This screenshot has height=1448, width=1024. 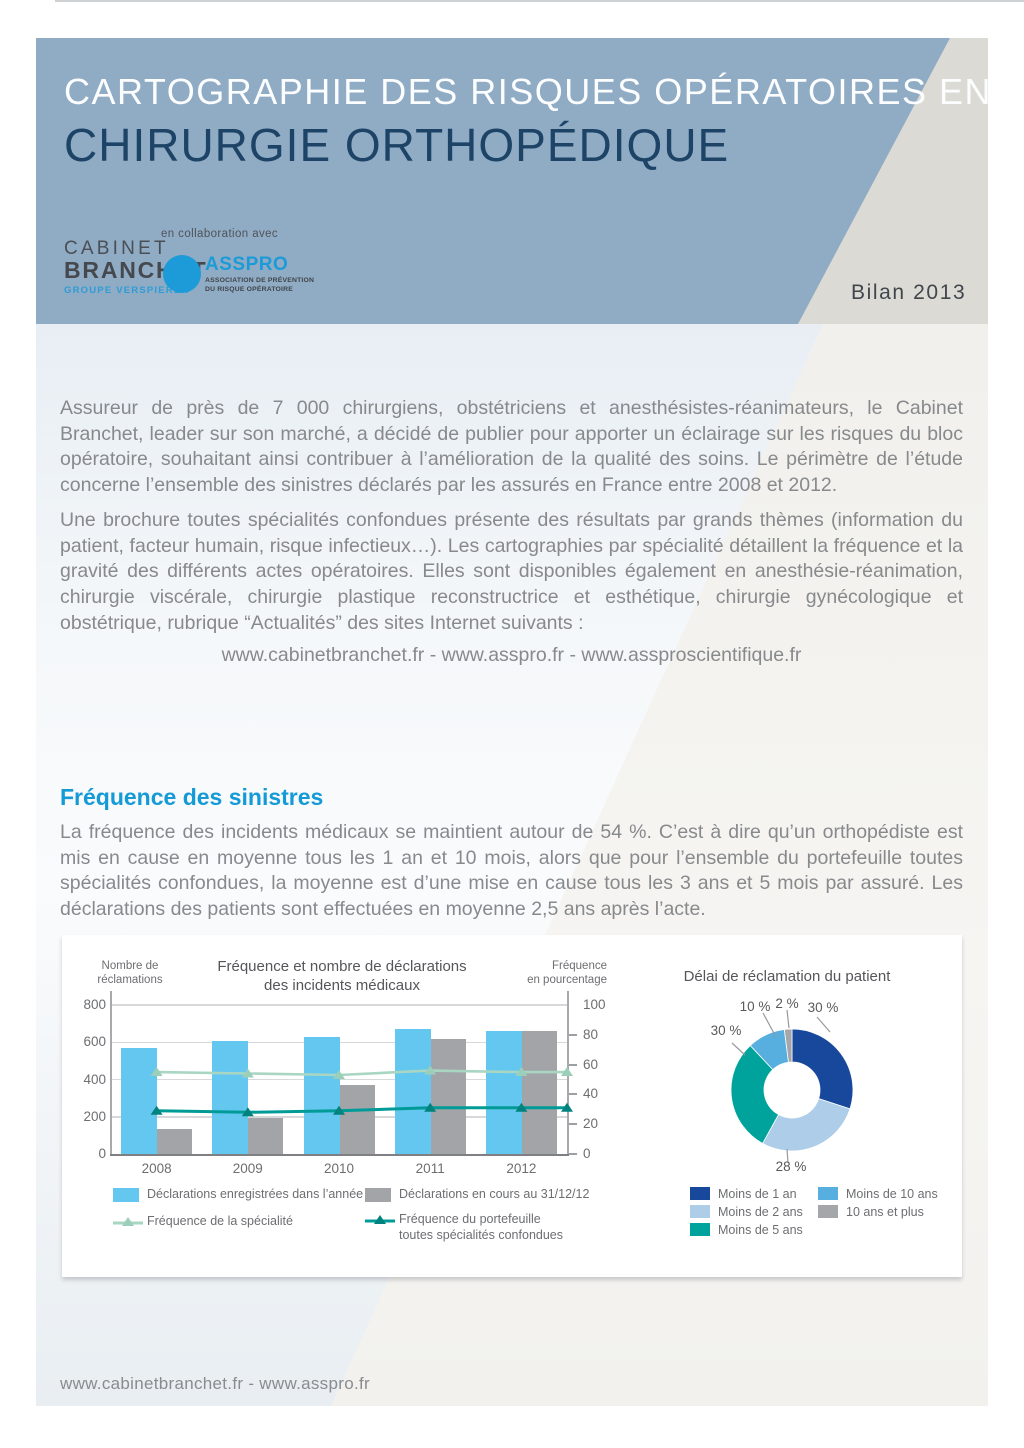 I want to click on donut-legend-item: 10 ans et plus, so click(x=878, y=1211).